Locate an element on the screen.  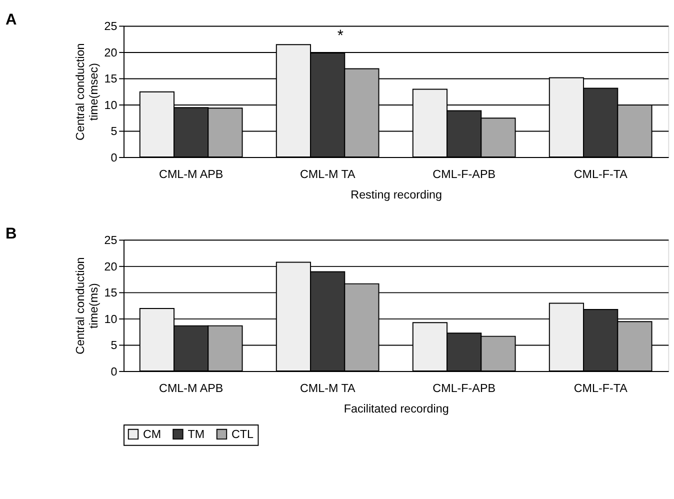
annotation: * is located at coordinates (340, 35).